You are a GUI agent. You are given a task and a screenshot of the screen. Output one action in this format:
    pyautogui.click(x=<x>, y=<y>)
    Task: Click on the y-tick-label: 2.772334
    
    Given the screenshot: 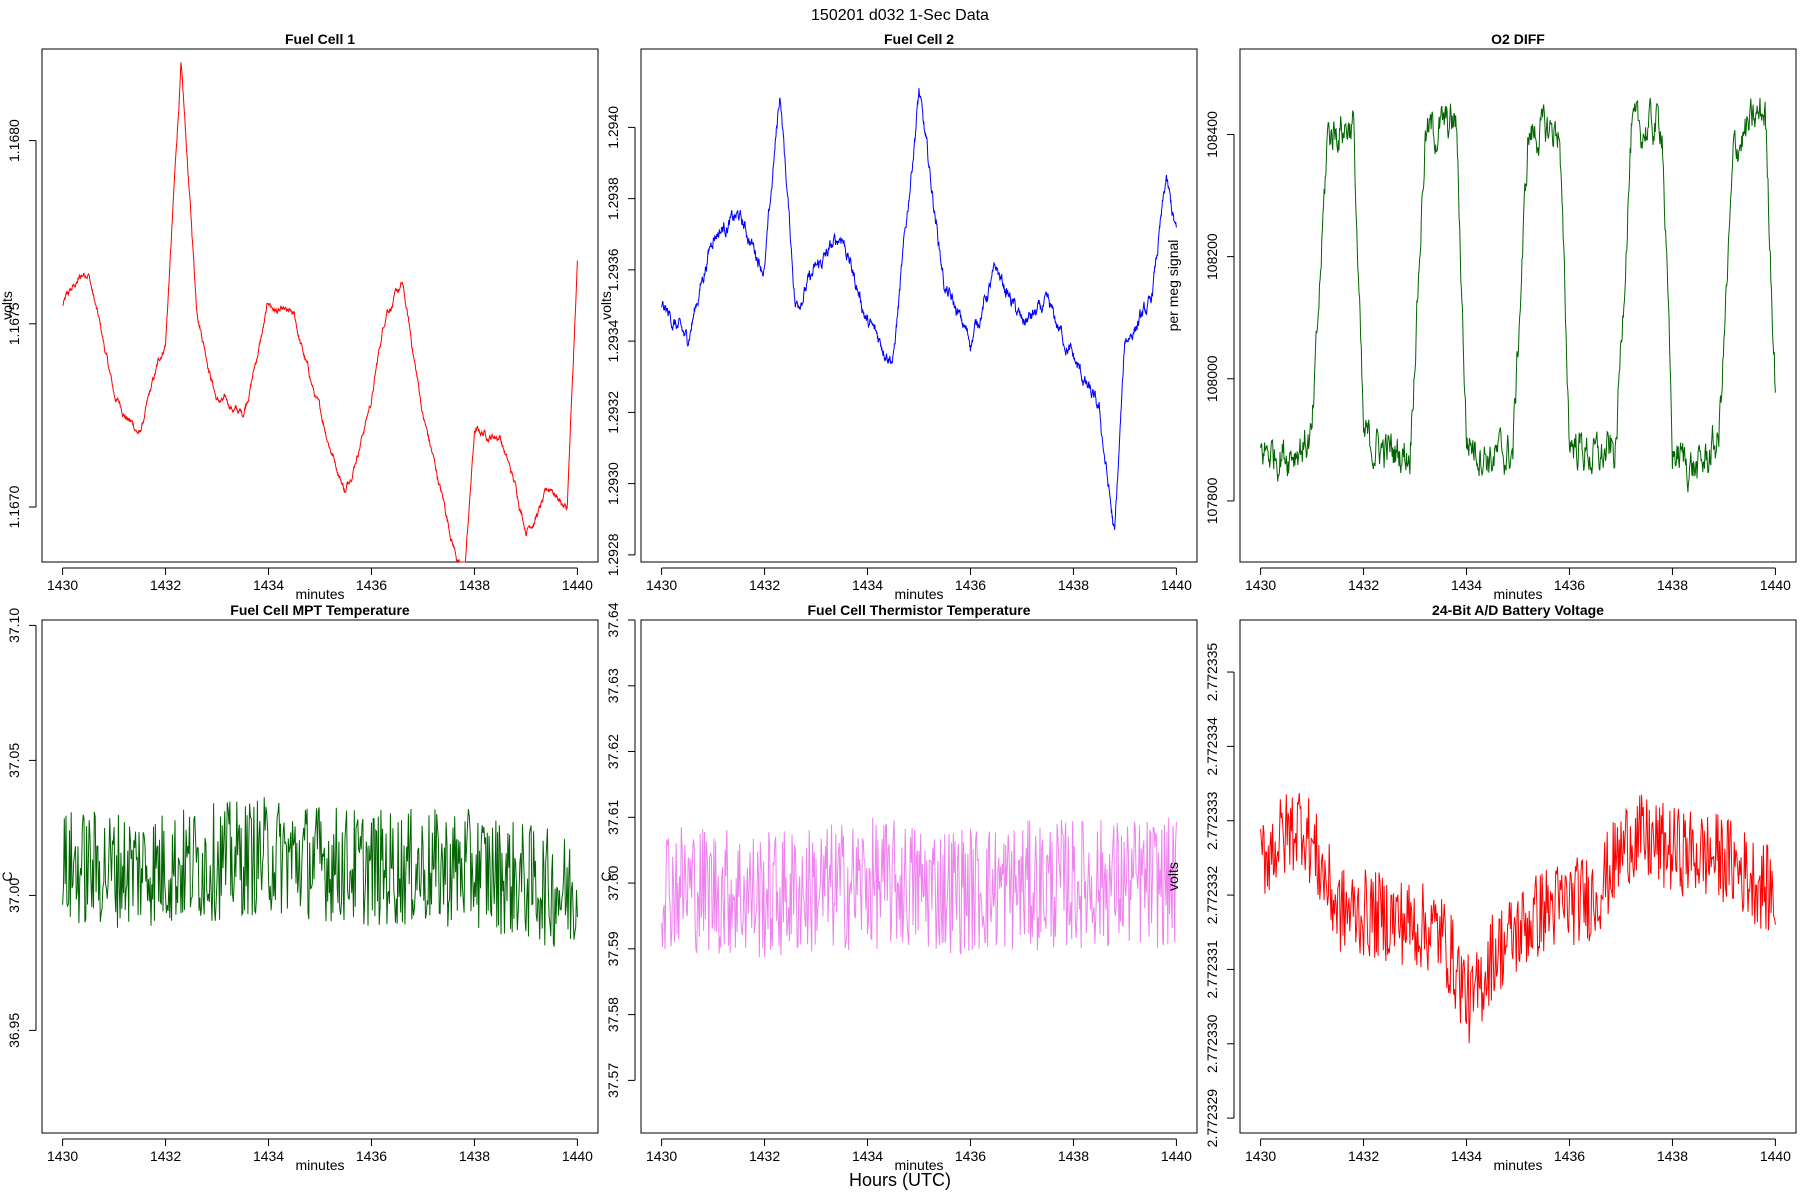 What is the action you would take?
    pyautogui.click(x=1212, y=746)
    